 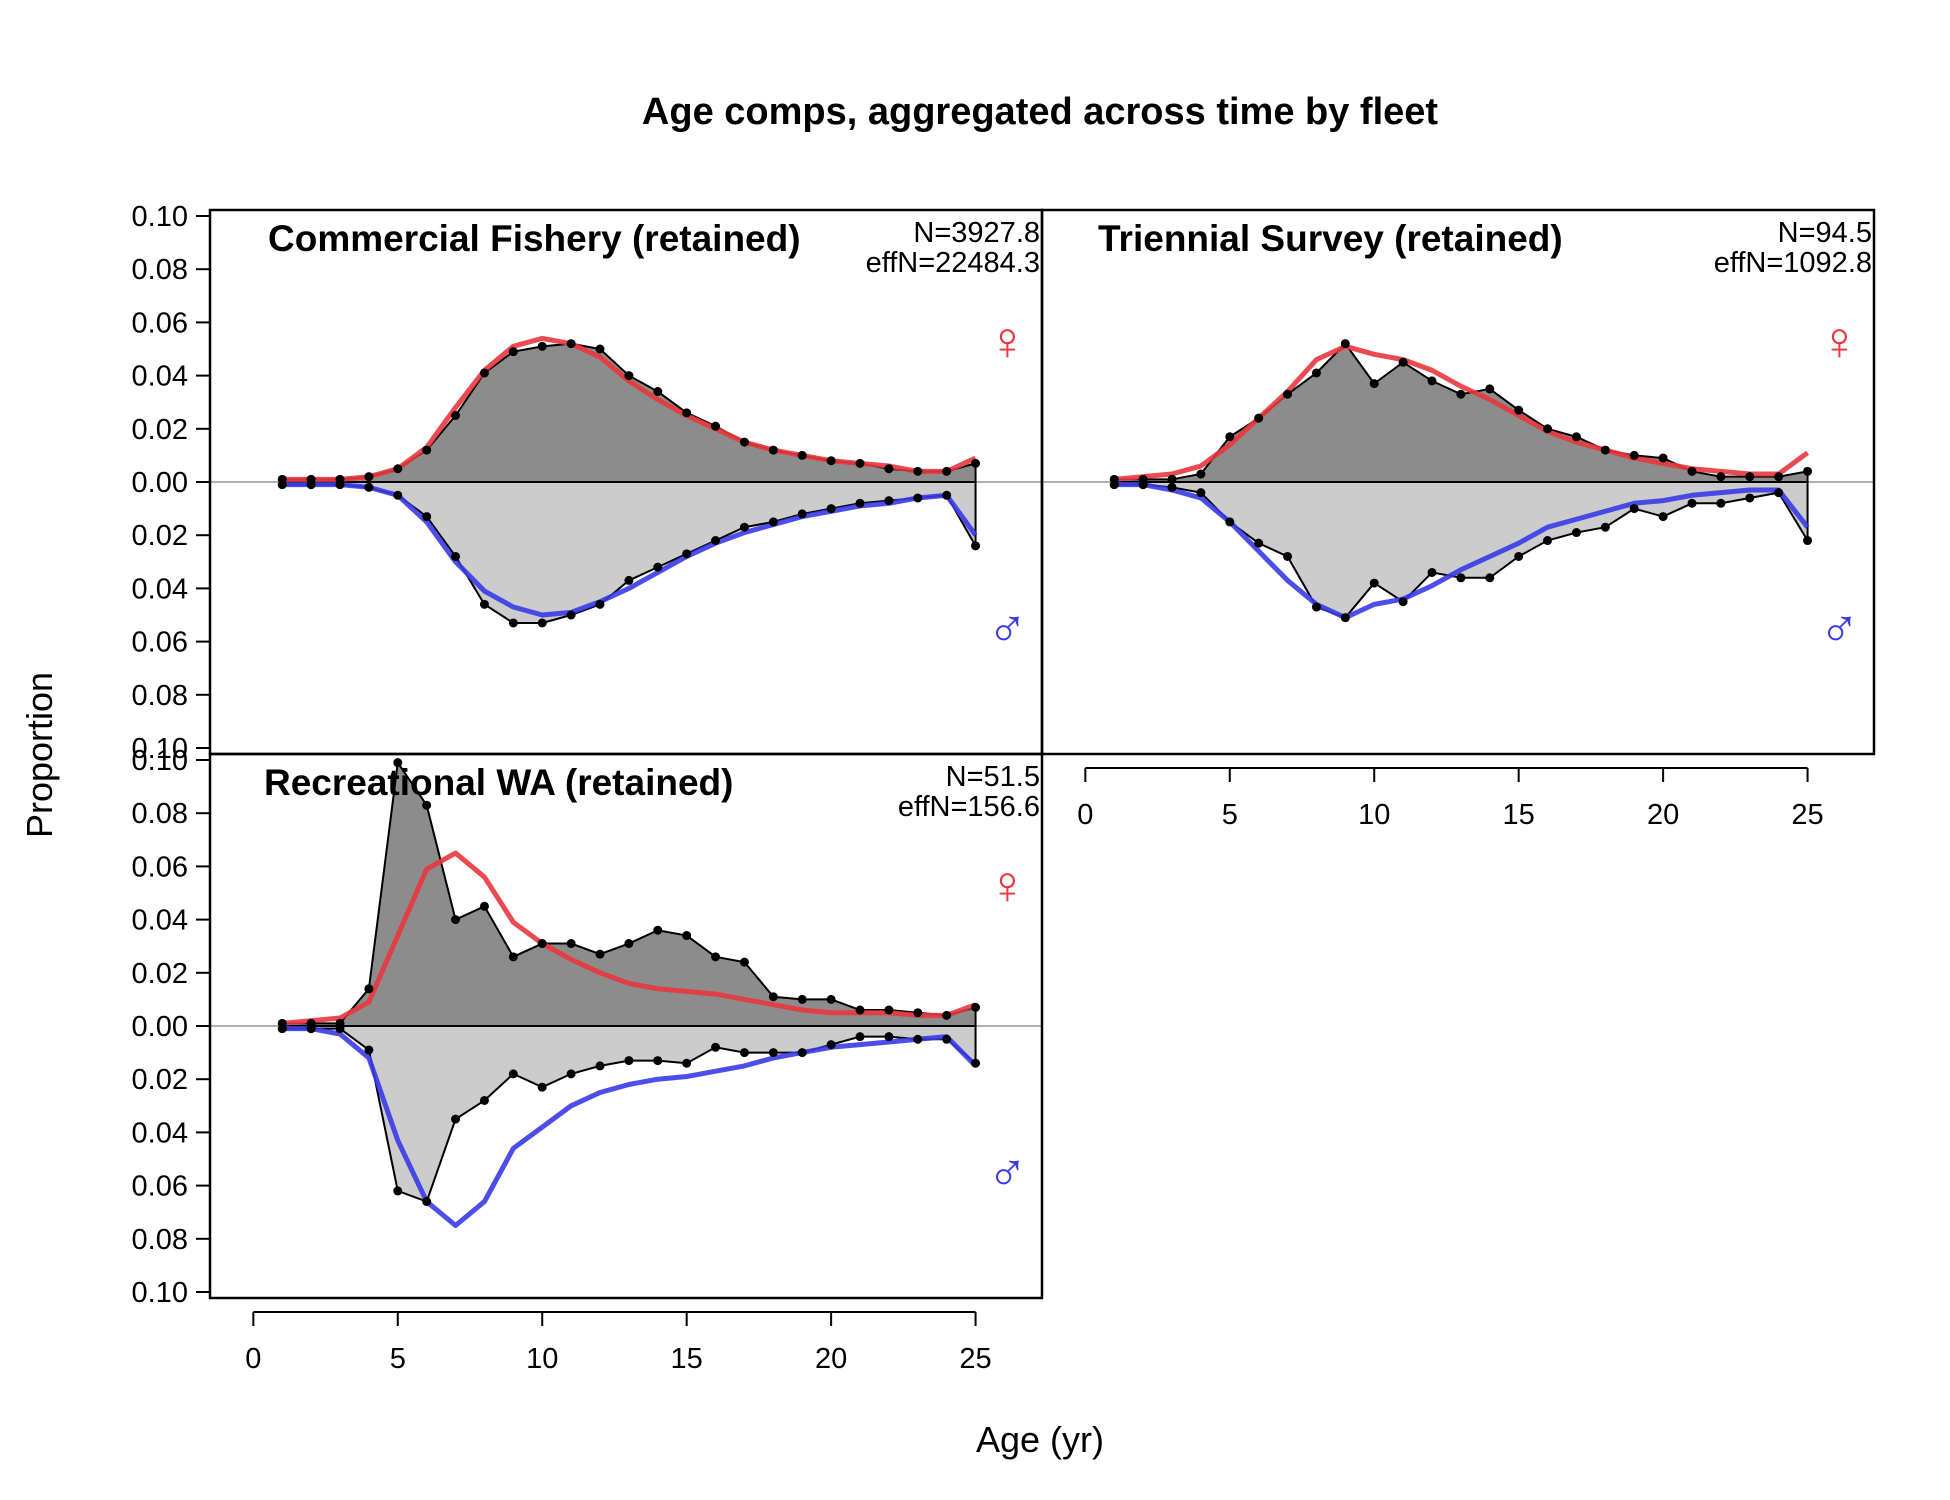 I want to click on male-expected-line, so click(x=630, y=1127).